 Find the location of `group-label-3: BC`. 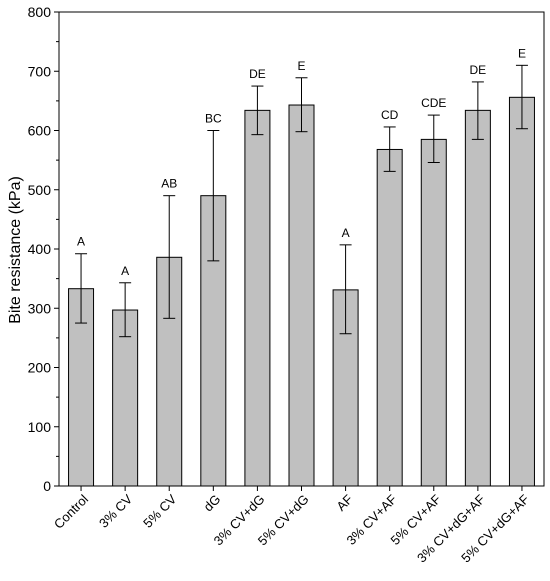

group-label-3: BC is located at coordinates (213, 119).